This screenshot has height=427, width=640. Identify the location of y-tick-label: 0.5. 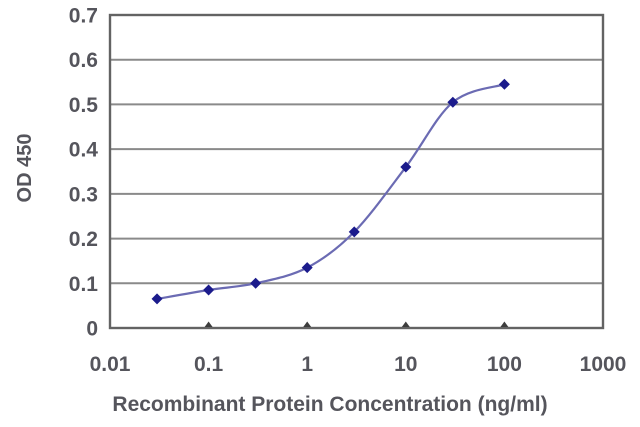
(84, 105).